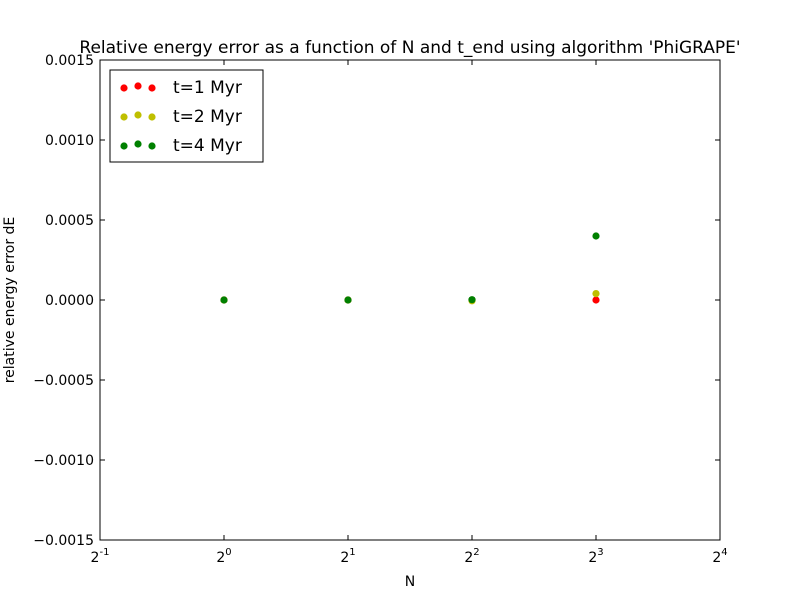  Describe the element at coordinates (63, 541) in the screenshot. I see `y-tick-label: −0.0015` at that location.